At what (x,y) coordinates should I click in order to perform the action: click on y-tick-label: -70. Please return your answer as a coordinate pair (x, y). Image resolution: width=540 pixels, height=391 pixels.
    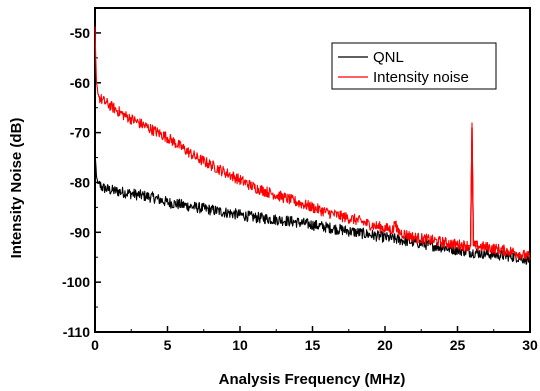
    Looking at the image, I should click on (80, 133).